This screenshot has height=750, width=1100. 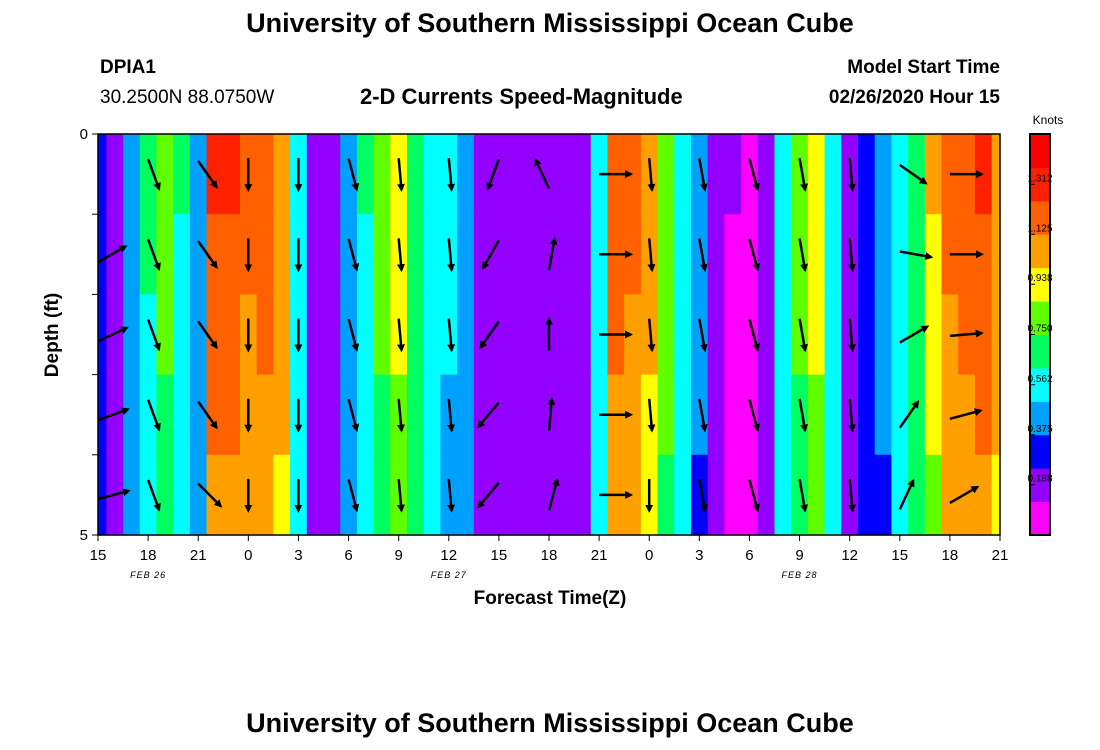 I want to click on colorbar-level-label: 0.562, so click(x=1039, y=379).